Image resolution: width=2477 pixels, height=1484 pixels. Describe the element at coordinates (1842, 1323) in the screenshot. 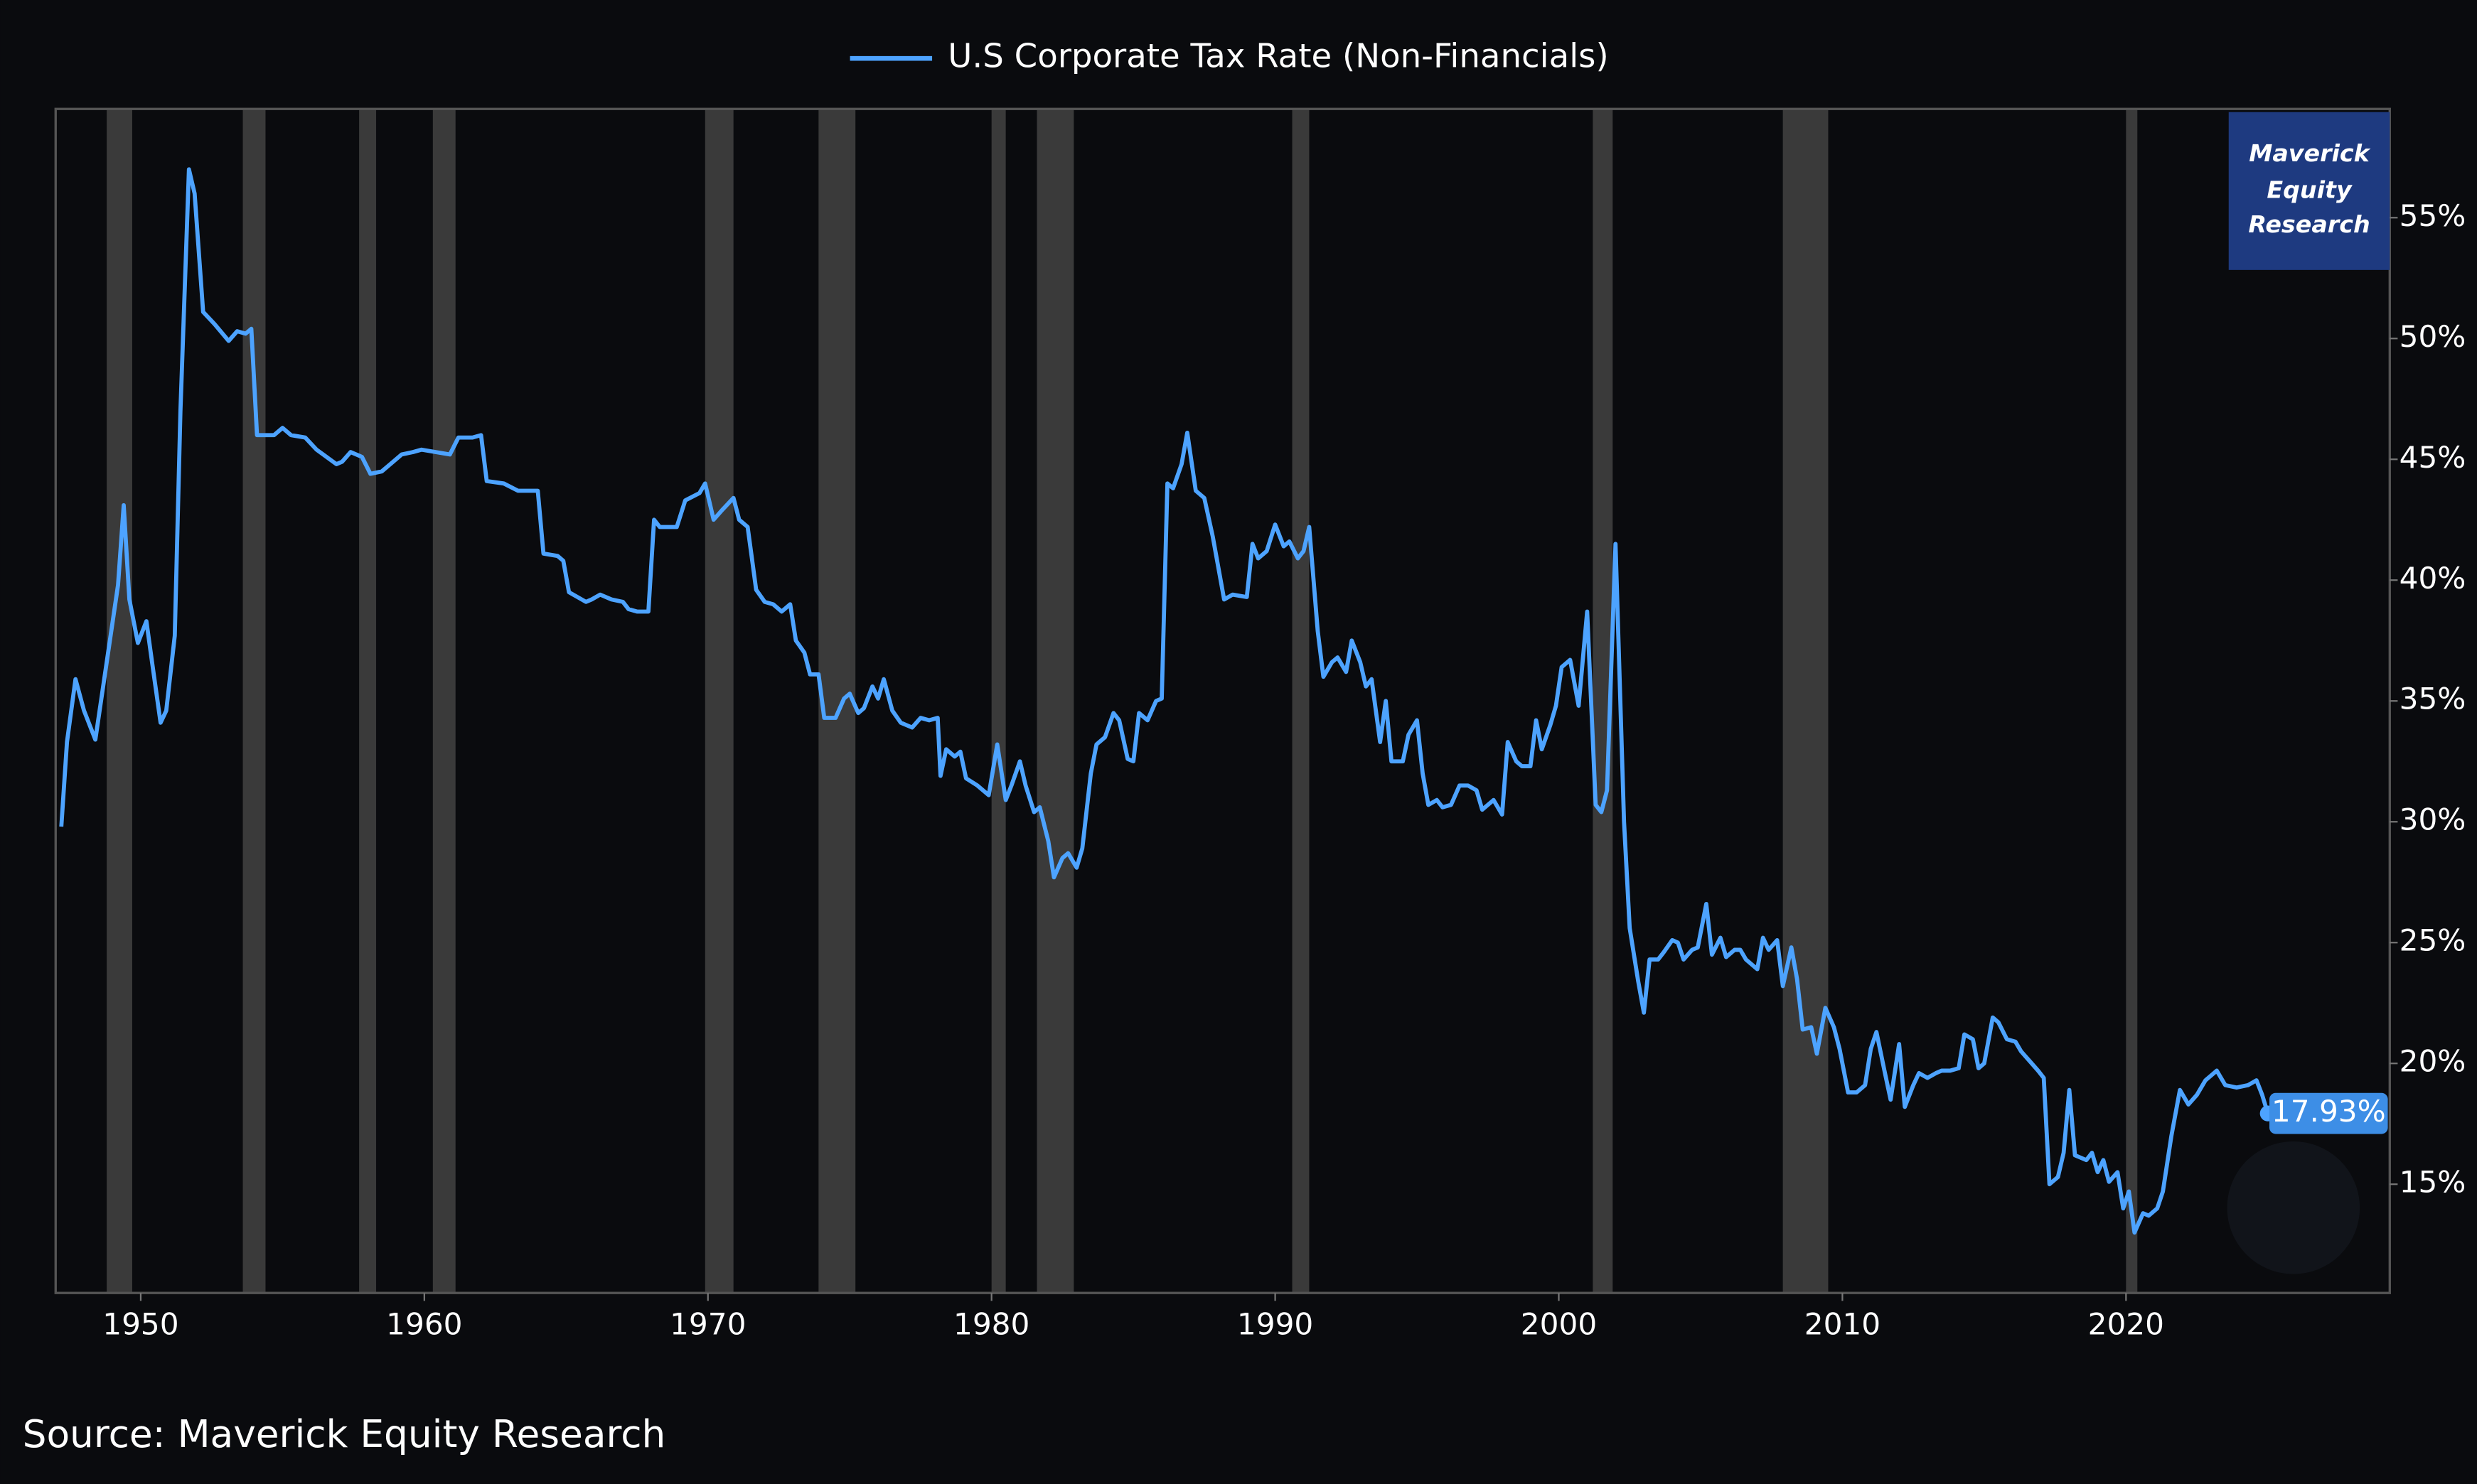

I see `x-tick-label: 2010` at that location.